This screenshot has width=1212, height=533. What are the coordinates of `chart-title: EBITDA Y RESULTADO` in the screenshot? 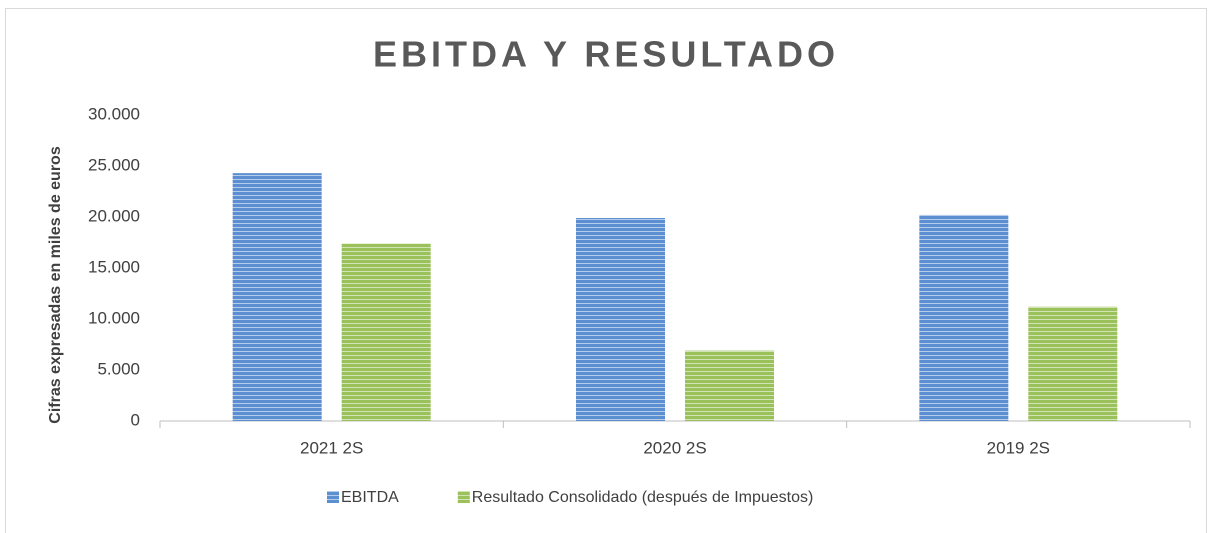 It's located at (606, 54).